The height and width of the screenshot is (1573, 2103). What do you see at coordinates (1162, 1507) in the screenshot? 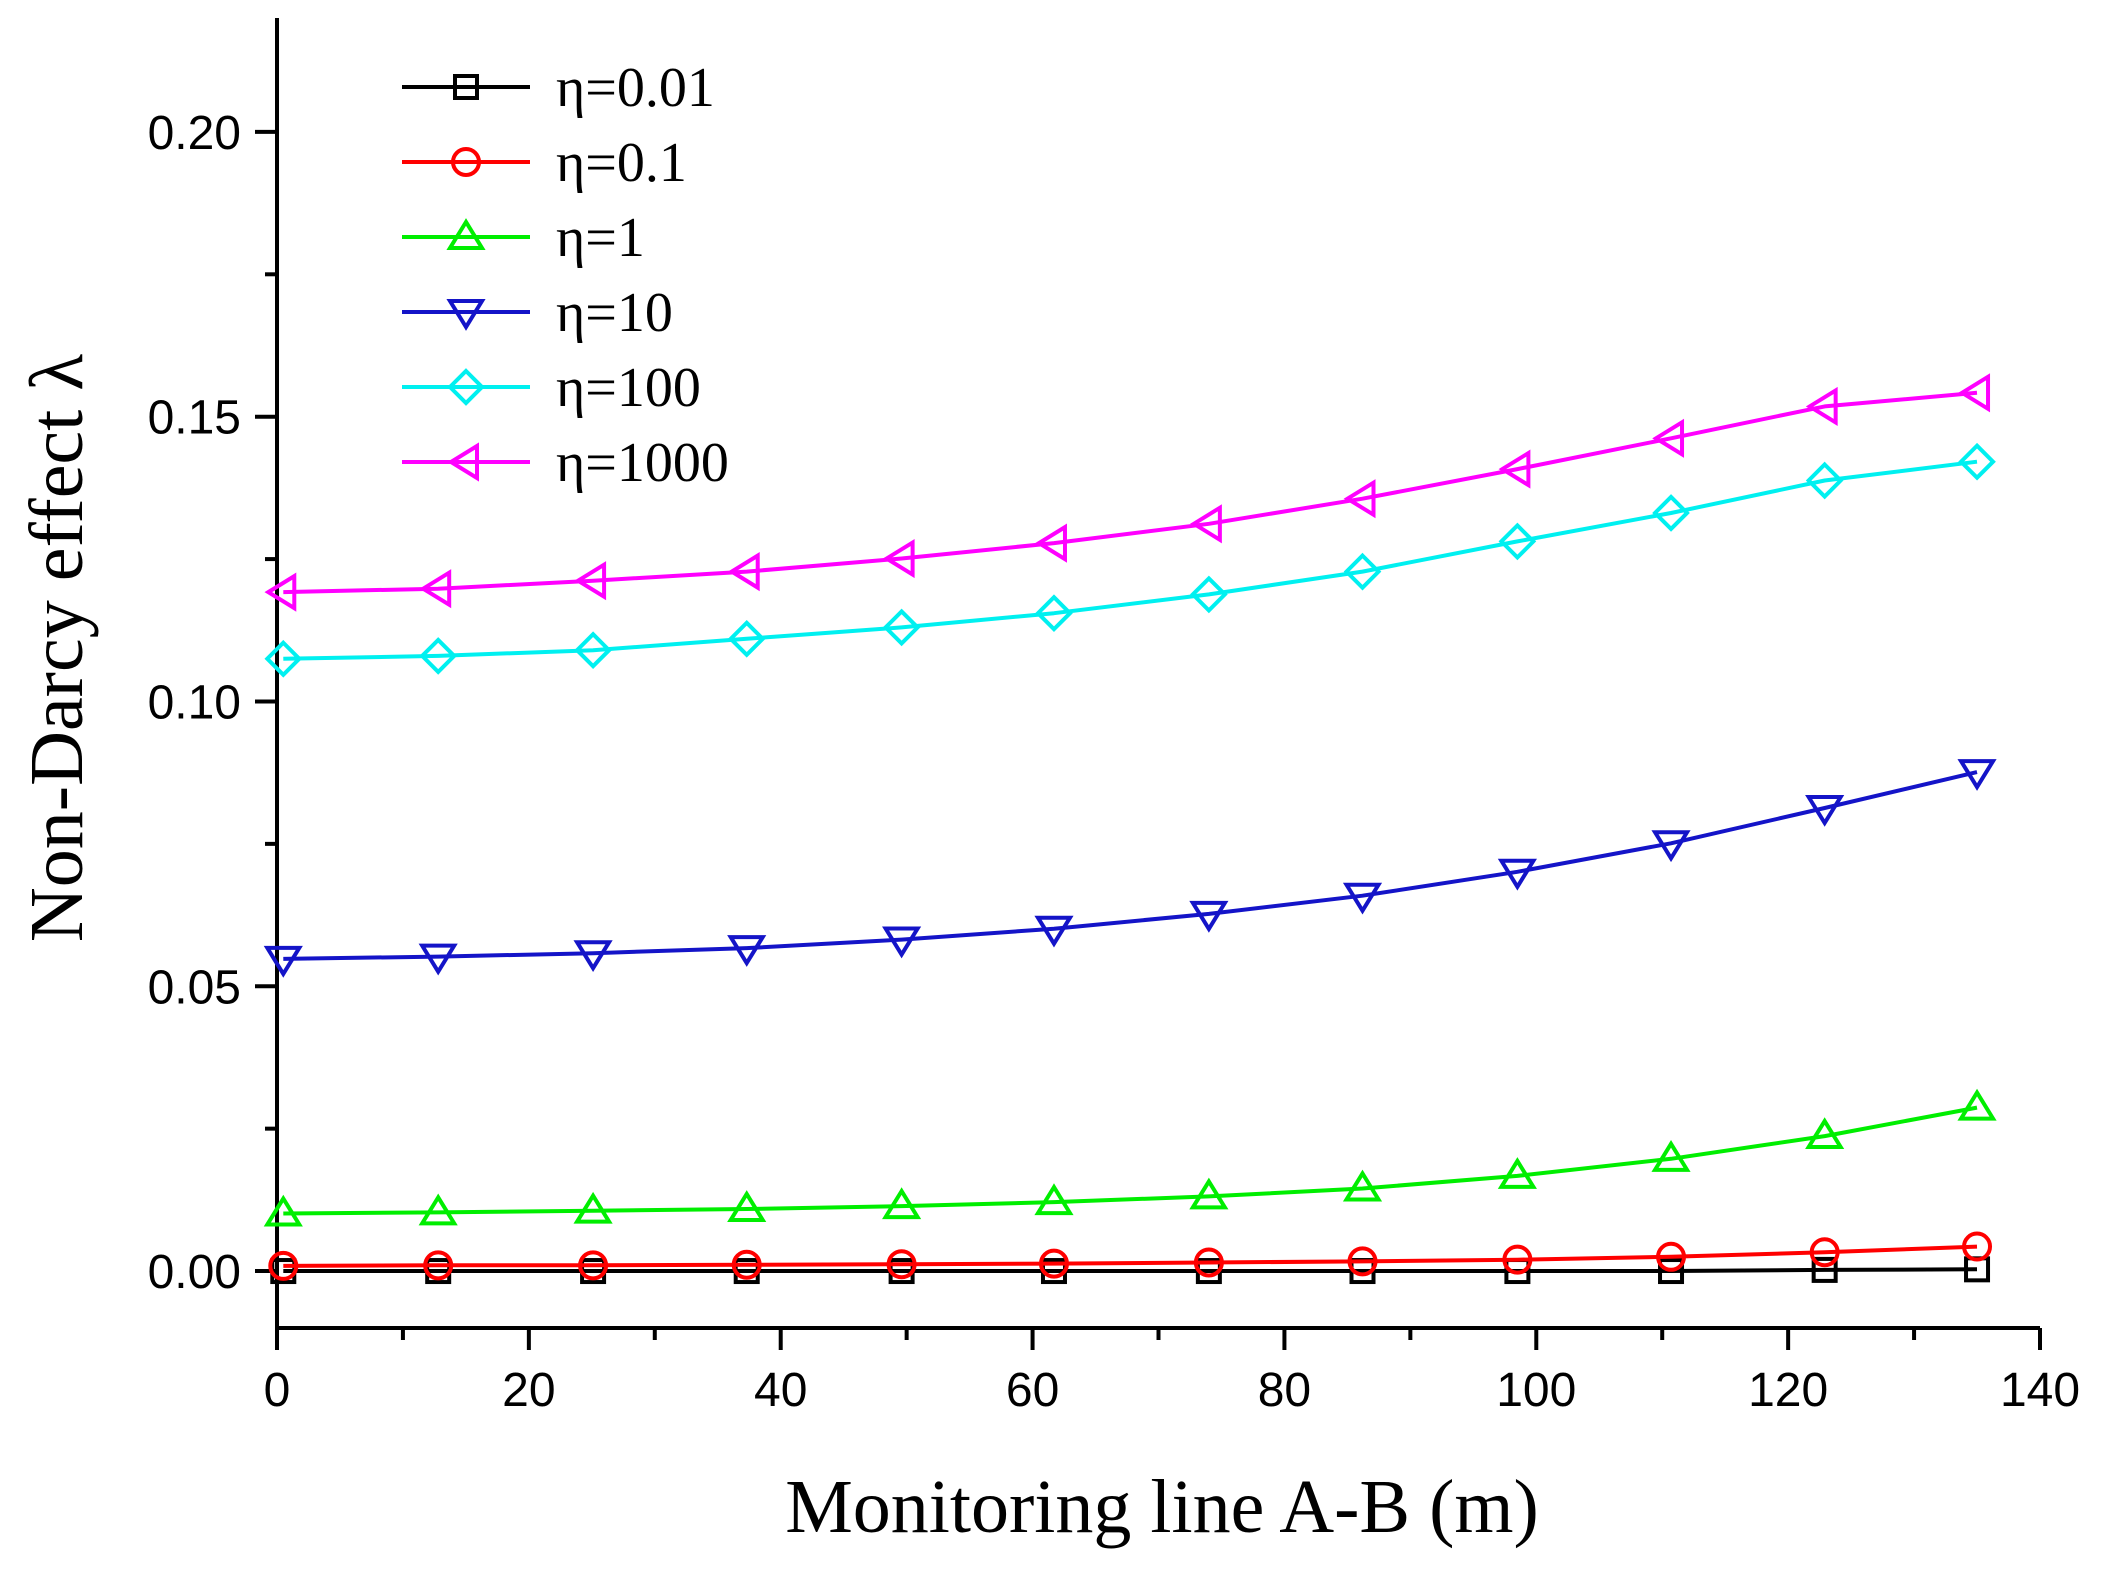
I see `x-axis-title: Monitoring line A-B (m)` at bounding box center [1162, 1507].